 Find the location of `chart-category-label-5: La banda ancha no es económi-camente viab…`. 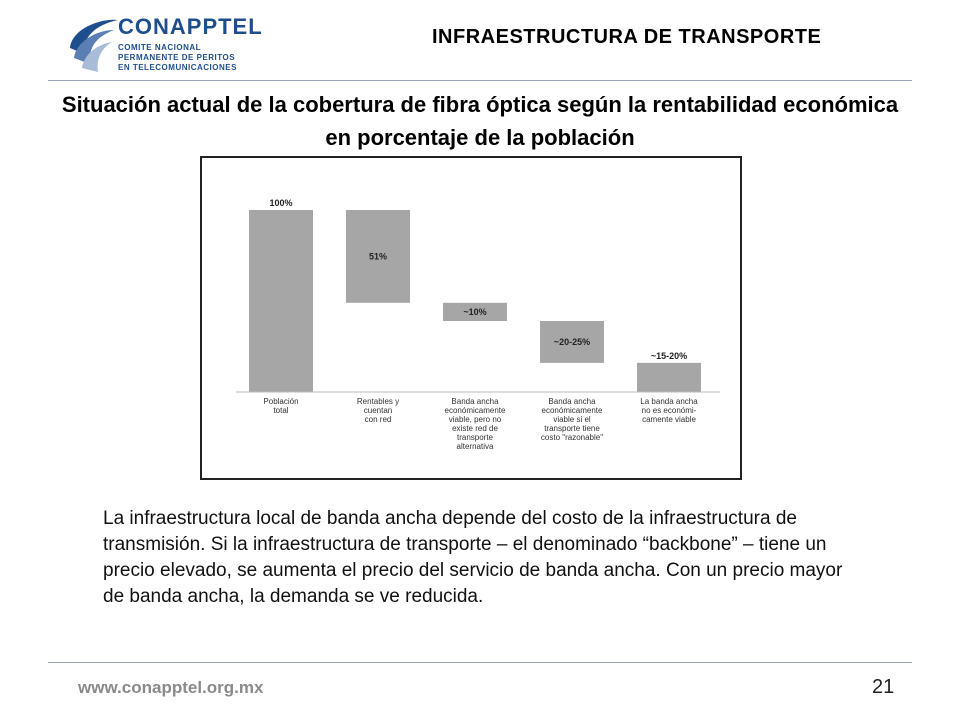

chart-category-label-5: La banda ancha no es económi-camente viab… is located at coordinates (669, 410).